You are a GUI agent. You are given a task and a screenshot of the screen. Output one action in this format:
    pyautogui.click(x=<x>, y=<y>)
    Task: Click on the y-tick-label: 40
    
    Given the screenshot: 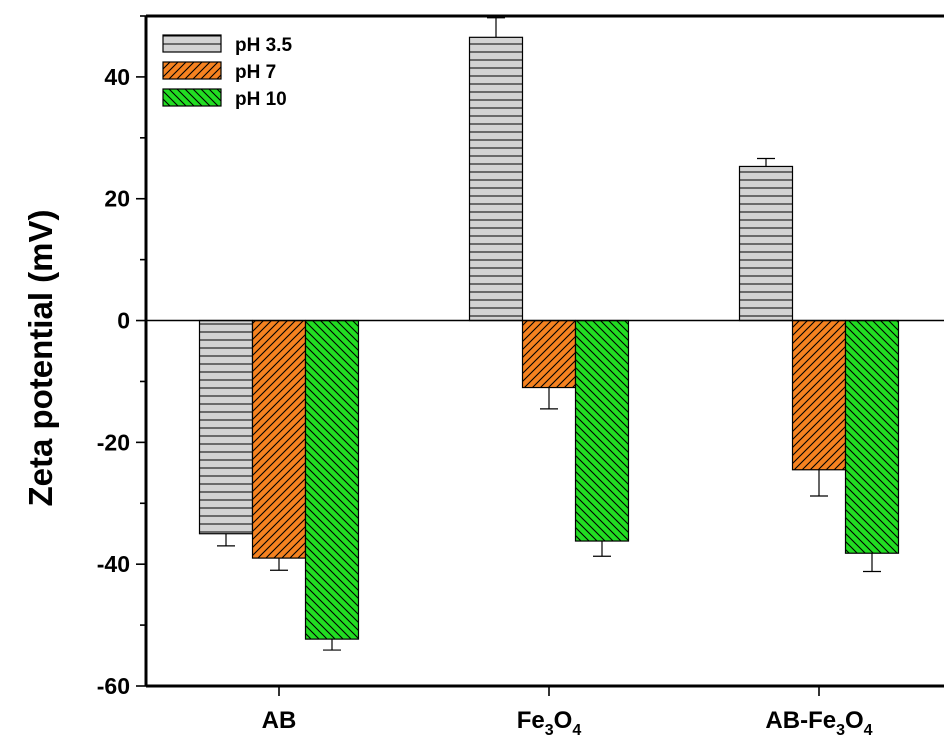 What is the action you would take?
    pyautogui.click(x=117, y=77)
    